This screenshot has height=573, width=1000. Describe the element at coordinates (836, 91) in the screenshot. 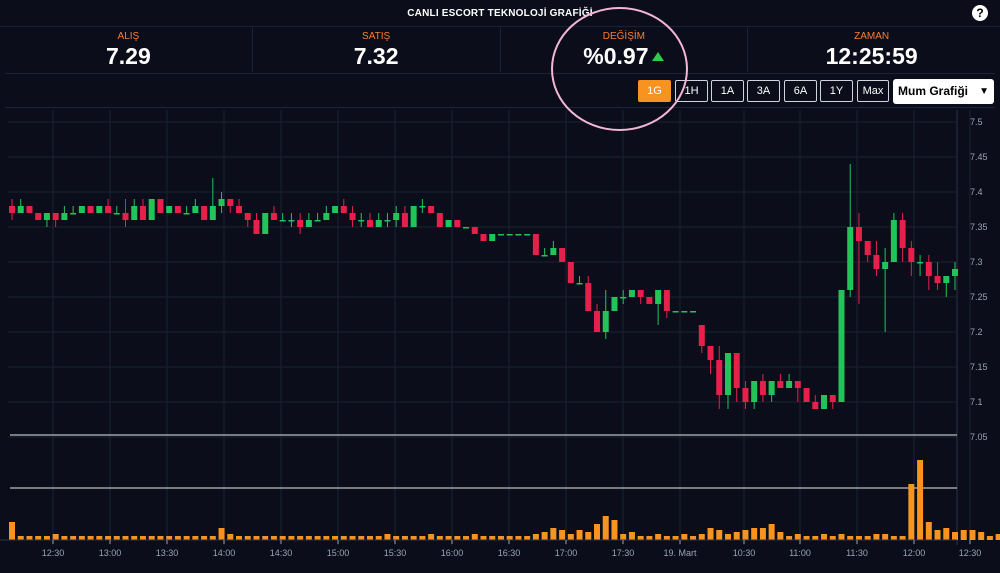

I see `range-button-1y: 1Y` at that location.